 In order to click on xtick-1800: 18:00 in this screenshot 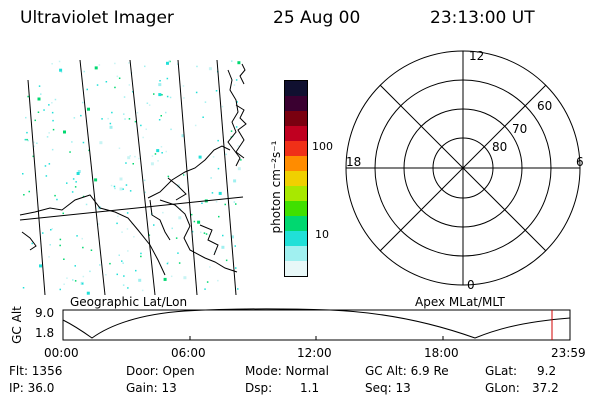, I will do `click(441, 353)`.